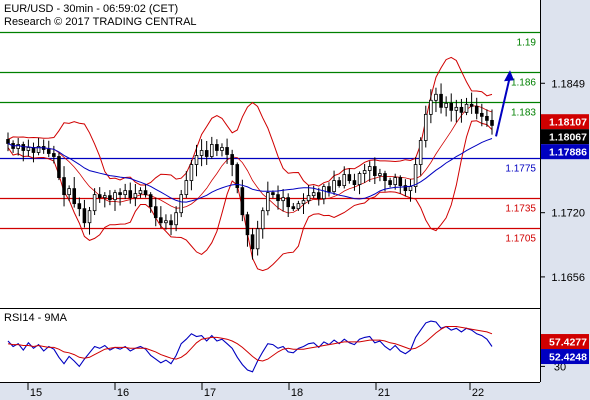  I want to click on price-tag-label-2: 1.17886, so click(568, 153).